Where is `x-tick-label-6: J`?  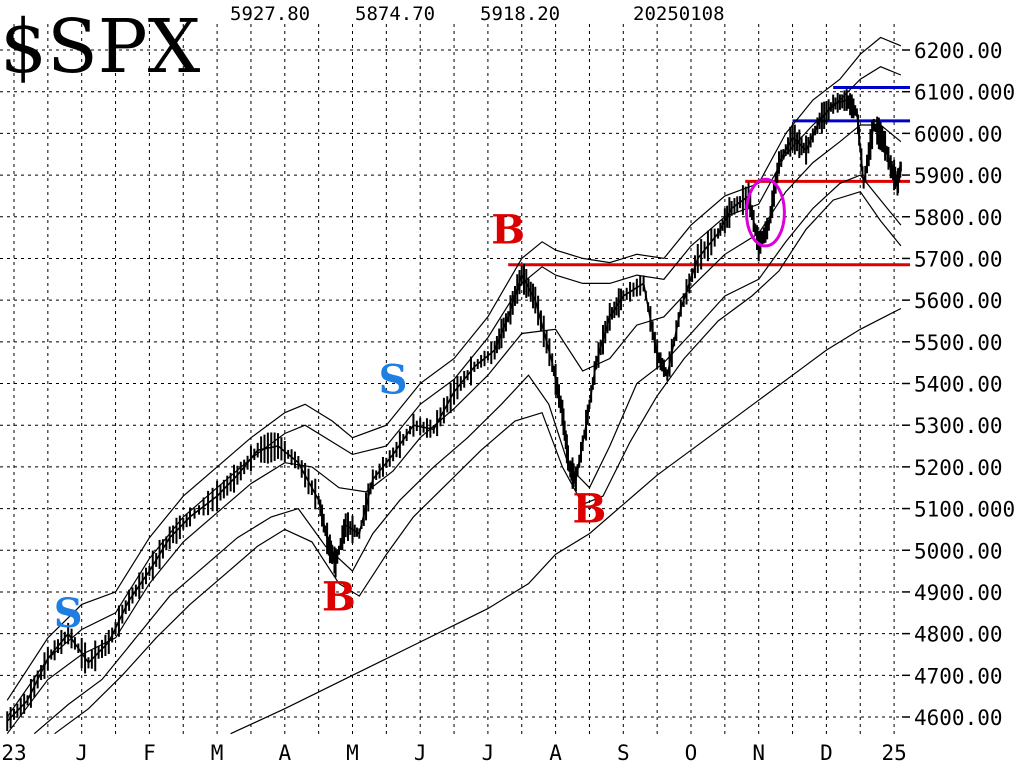 x-tick-label-6: J is located at coordinates (420, 753).